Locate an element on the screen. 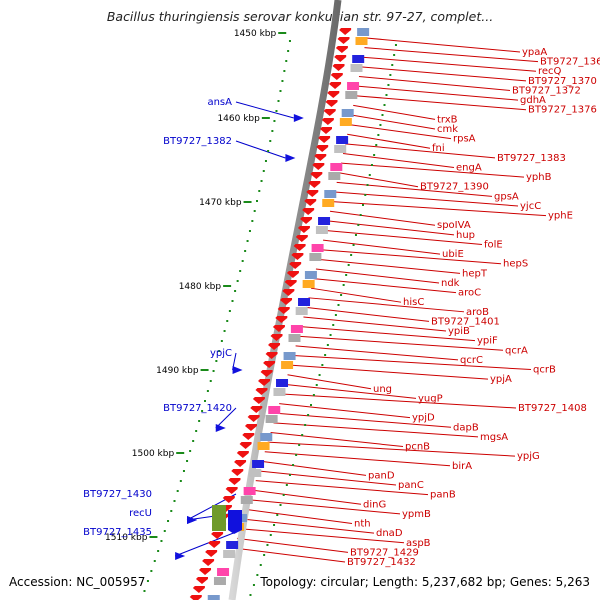 This screenshot has width=600, height=600. forward-gene-label: ypaA is located at coordinates (534, 52).